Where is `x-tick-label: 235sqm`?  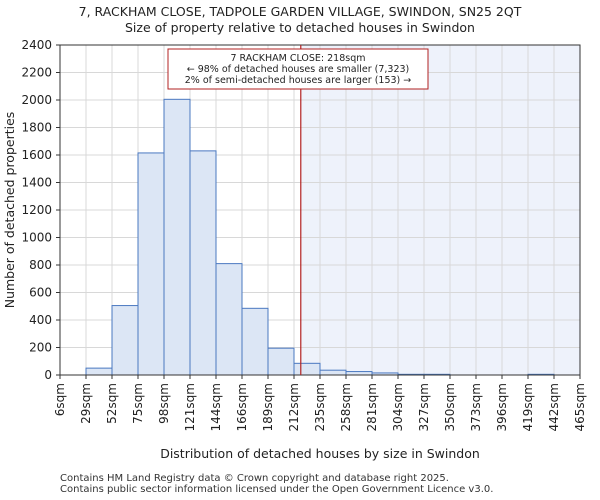
x-tick-label: 235sqm is located at coordinates (320, 407).